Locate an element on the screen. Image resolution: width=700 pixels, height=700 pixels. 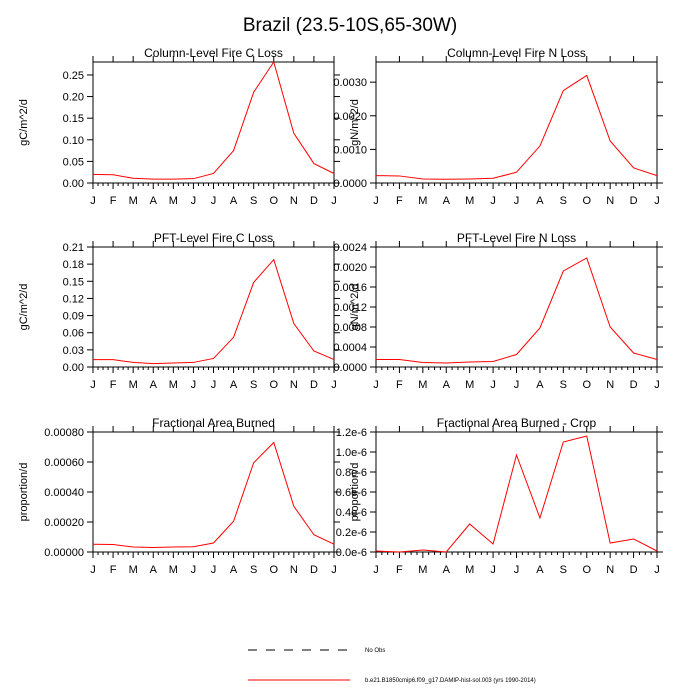
y-tick-label: 0.4e-6 is located at coordinates (351, 513).